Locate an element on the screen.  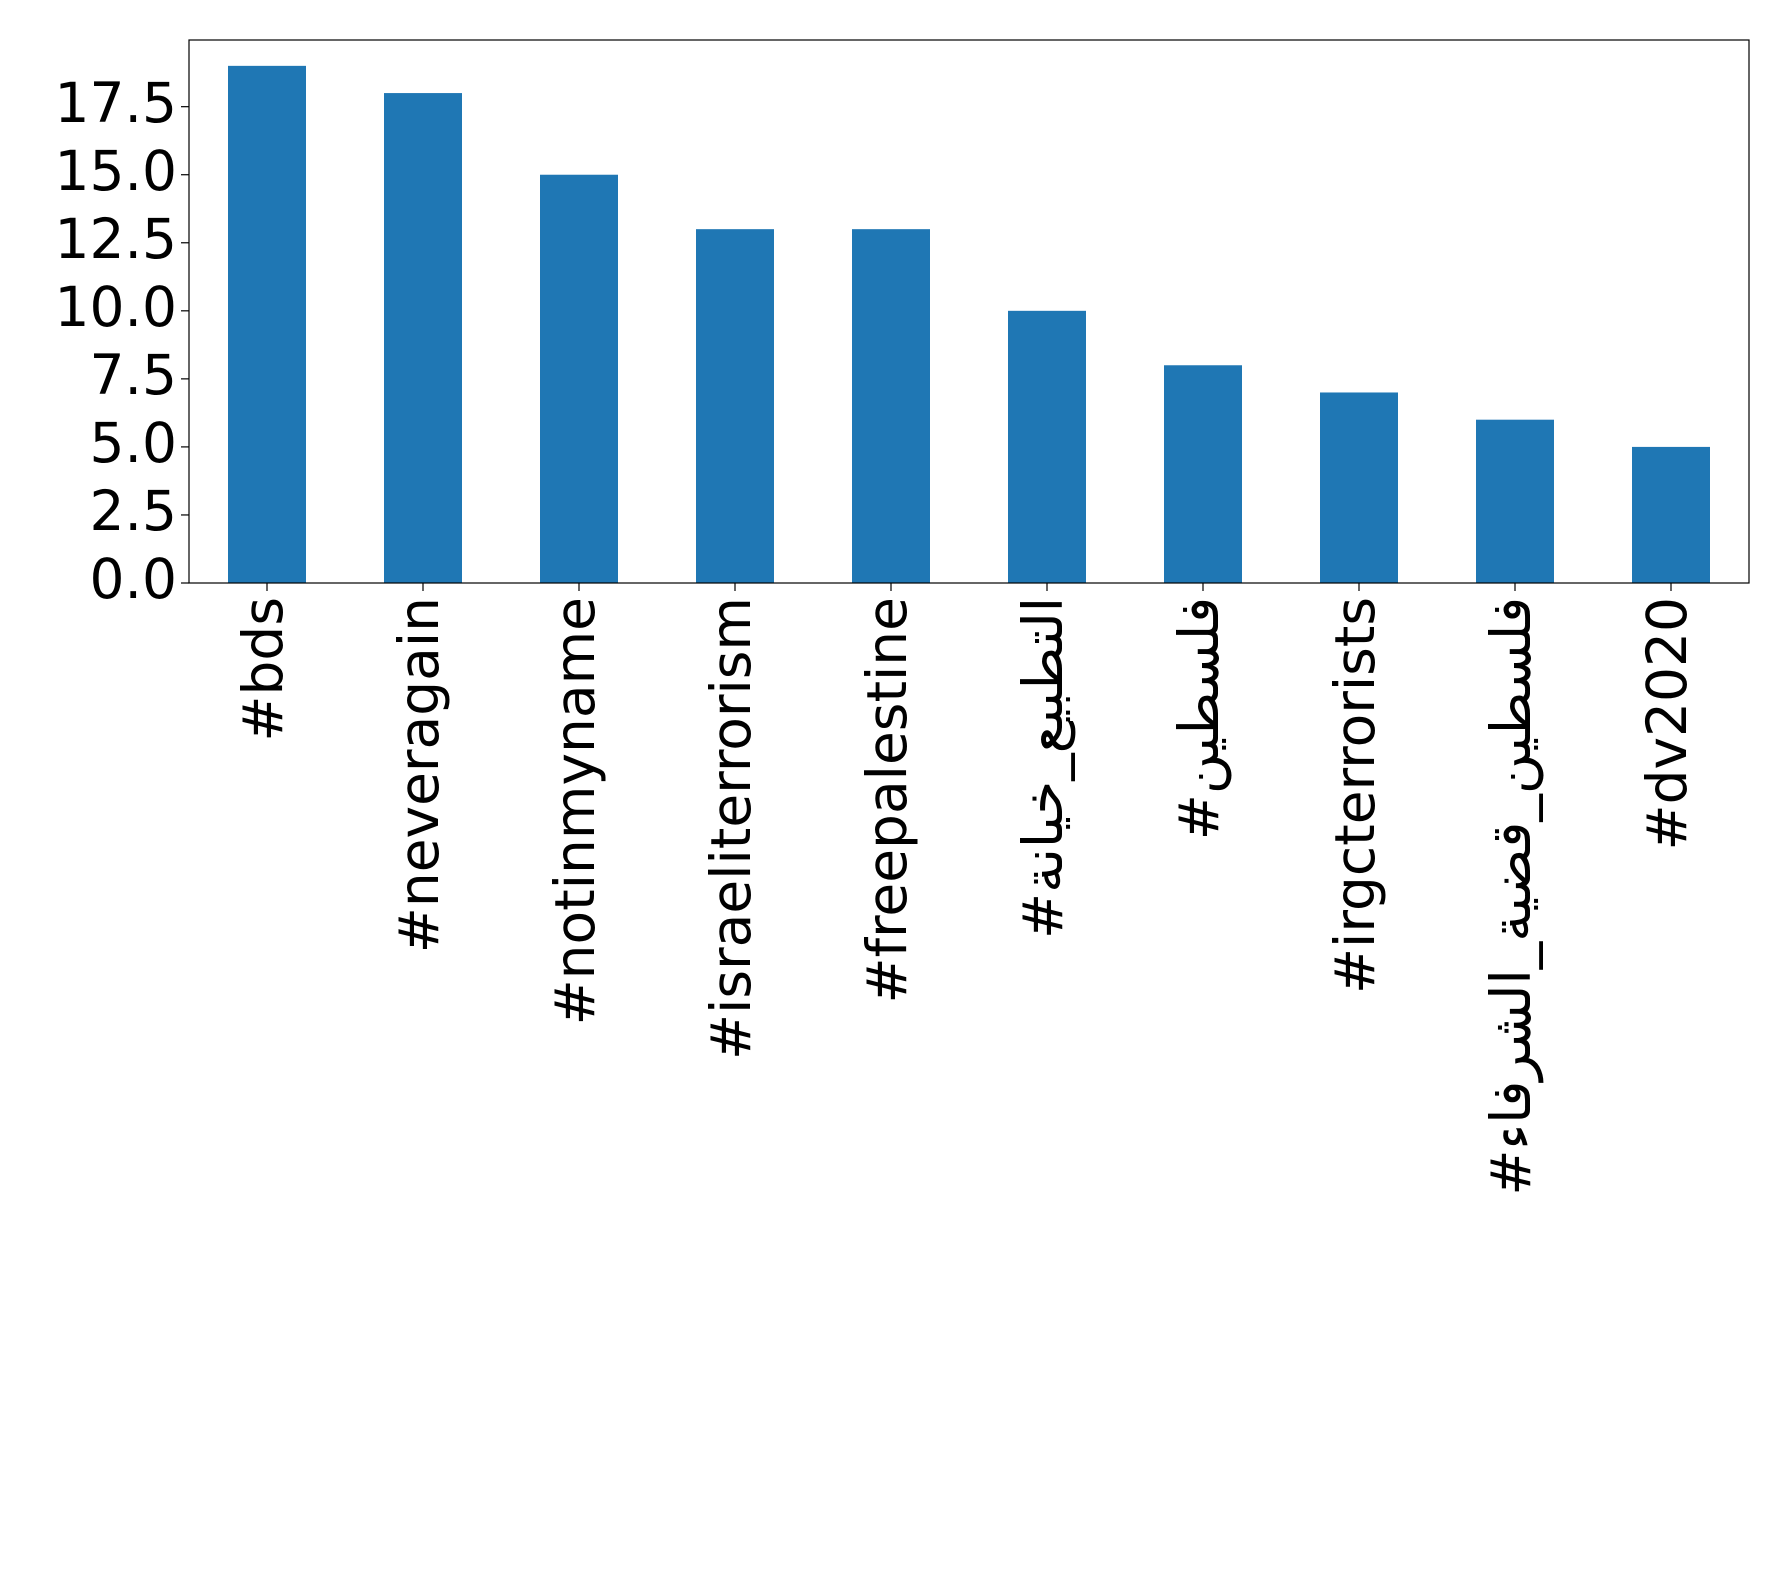
x-tick-label: #notinmyname is located at coordinates (575, 811).